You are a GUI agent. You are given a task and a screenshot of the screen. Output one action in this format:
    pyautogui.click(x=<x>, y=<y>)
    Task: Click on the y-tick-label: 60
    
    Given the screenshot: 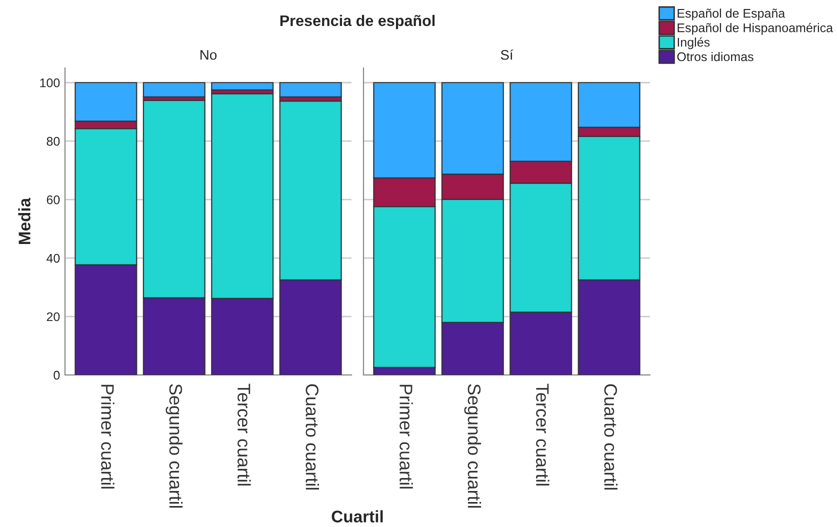 What is the action you would take?
    pyautogui.click(x=53, y=199)
    